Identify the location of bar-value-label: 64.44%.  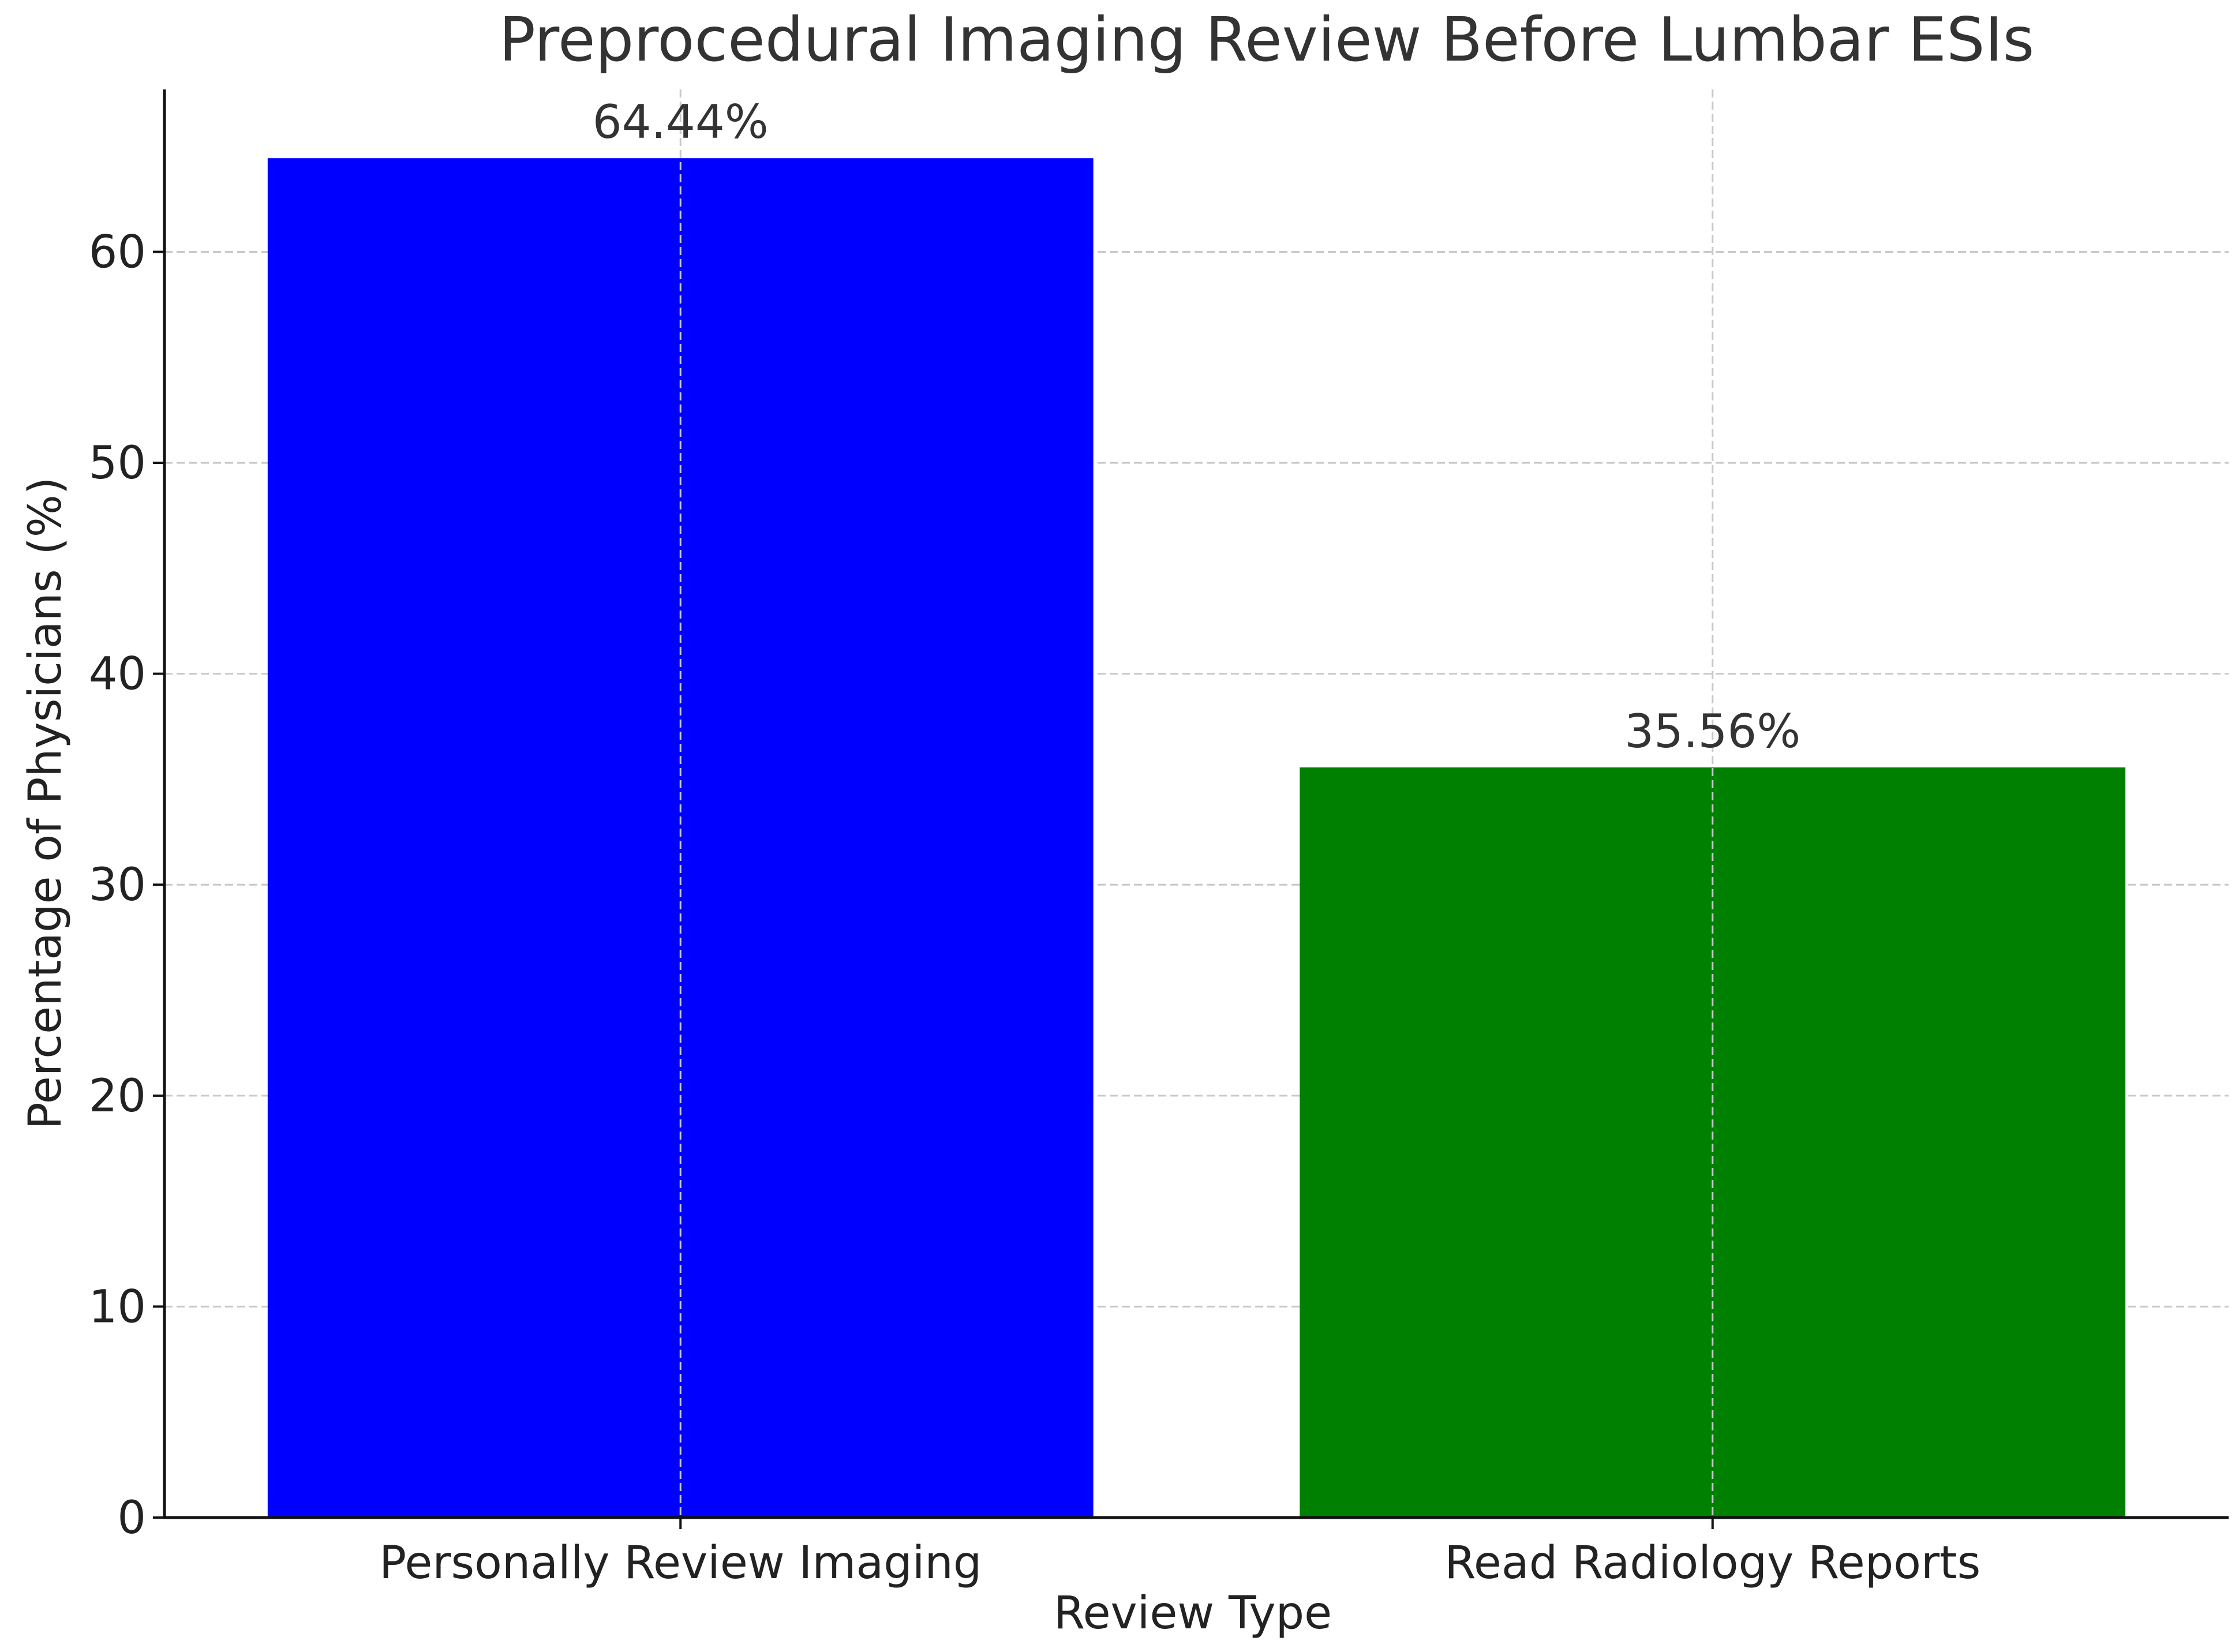
(681, 122).